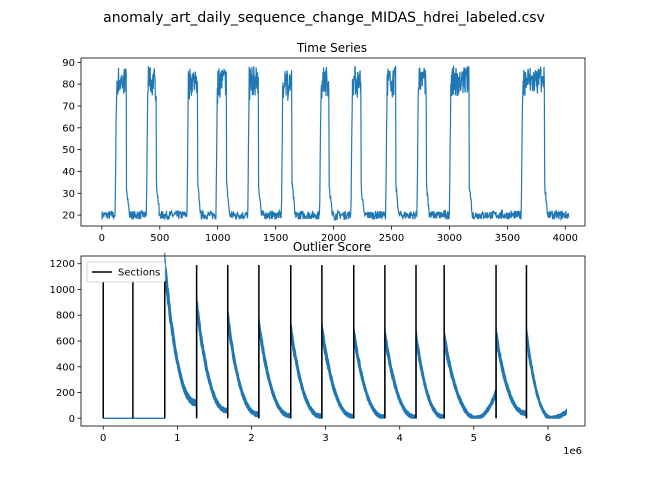 This screenshot has height=486, width=648. What do you see at coordinates (159, 238) in the screenshot?
I see `time-series-x-tick-label: 500` at bounding box center [159, 238].